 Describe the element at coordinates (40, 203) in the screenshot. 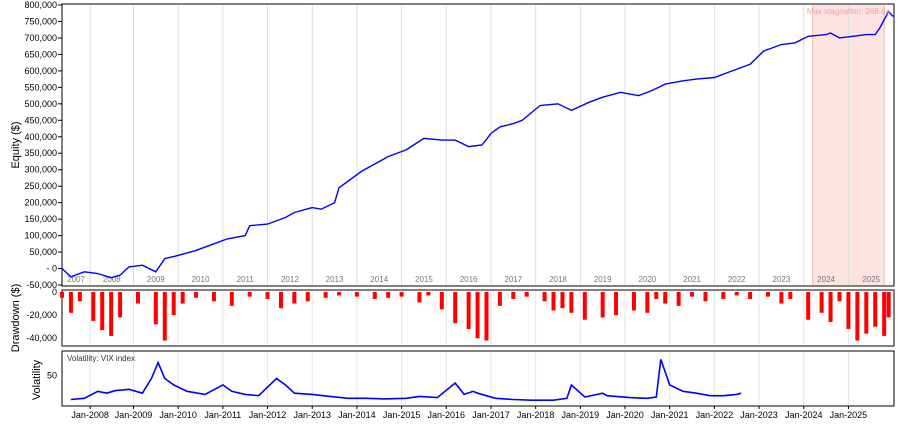

I see `equity-y-tick-label: 200,000` at that location.